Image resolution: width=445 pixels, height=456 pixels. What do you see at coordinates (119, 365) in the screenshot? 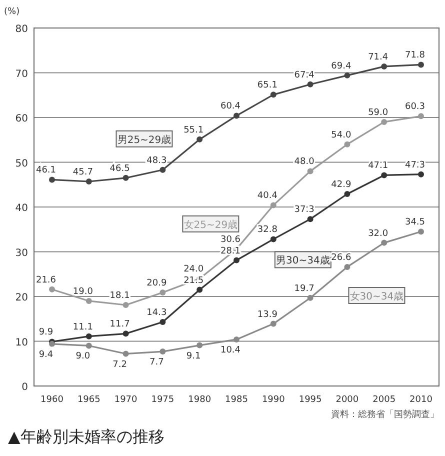
I see `data-label: 7.2` at bounding box center [119, 365].